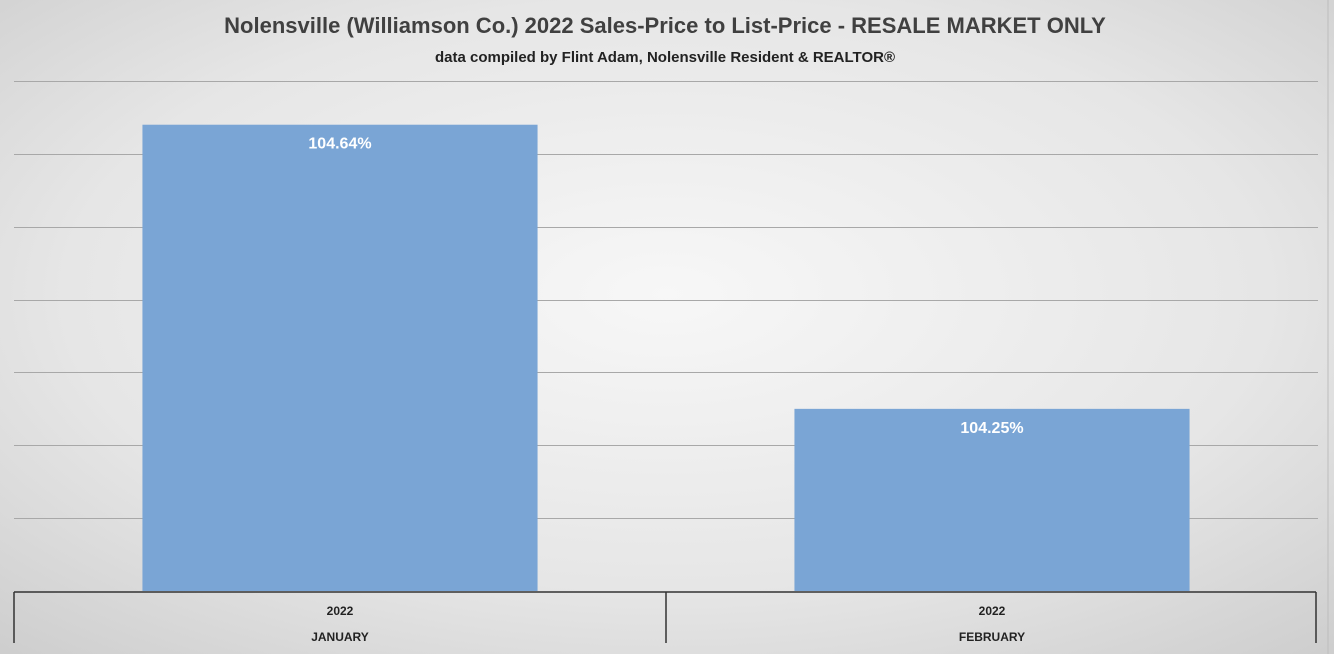 The width and height of the screenshot is (1334, 654). I want to click on category-month-label: JANUARY, so click(340, 637).